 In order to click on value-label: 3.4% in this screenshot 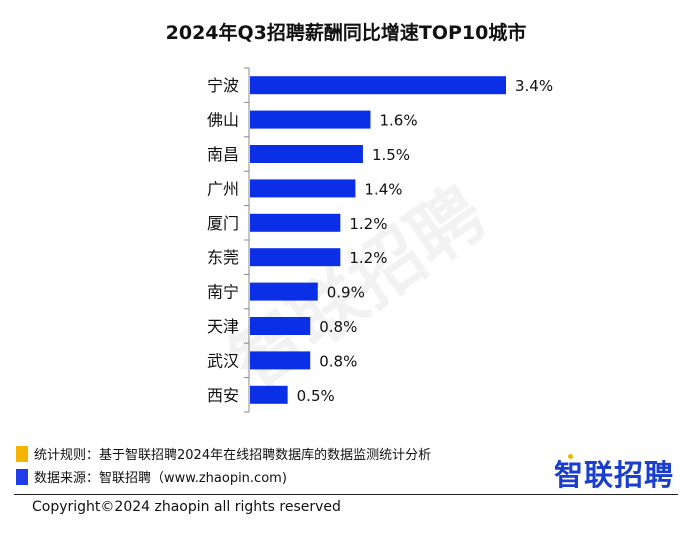, I will do `click(534, 86)`.